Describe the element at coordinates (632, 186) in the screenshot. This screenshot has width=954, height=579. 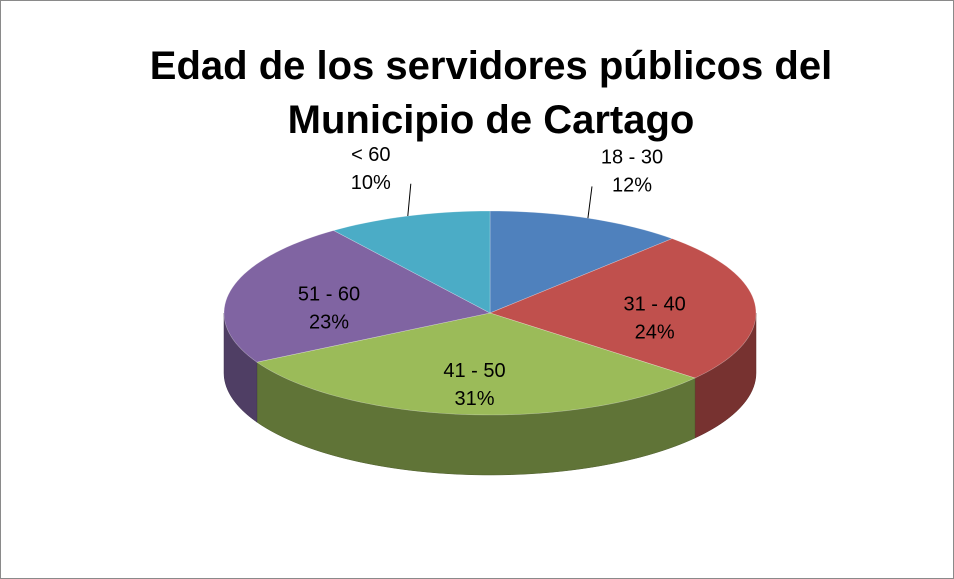
I see `data-label-value: 12%` at that location.